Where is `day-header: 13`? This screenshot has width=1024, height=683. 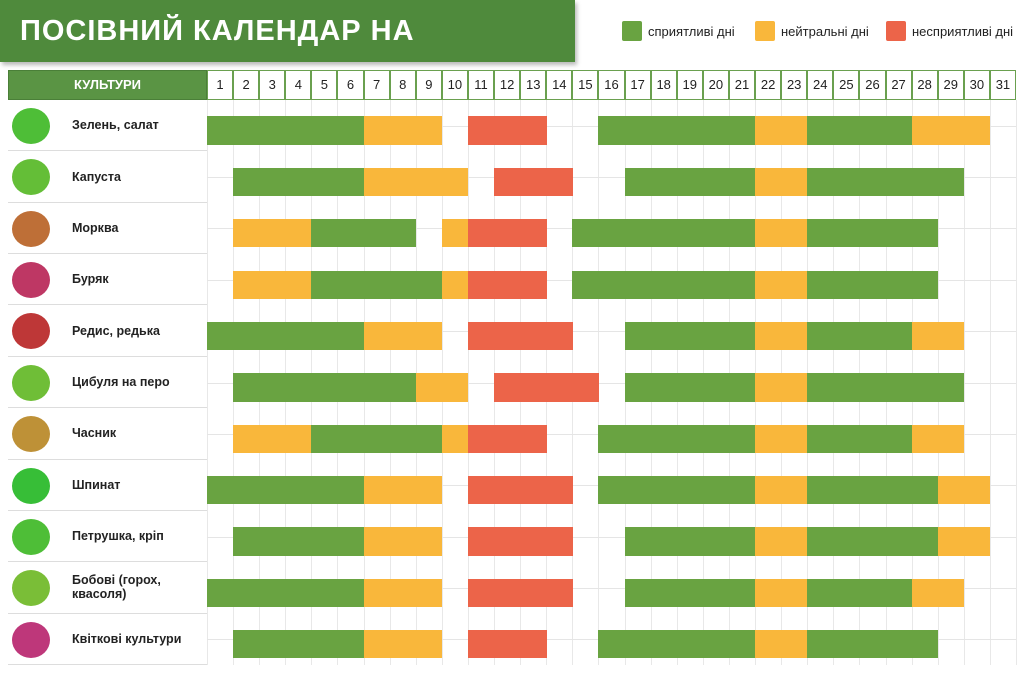 day-header: 13 is located at coordinates (533, 85).